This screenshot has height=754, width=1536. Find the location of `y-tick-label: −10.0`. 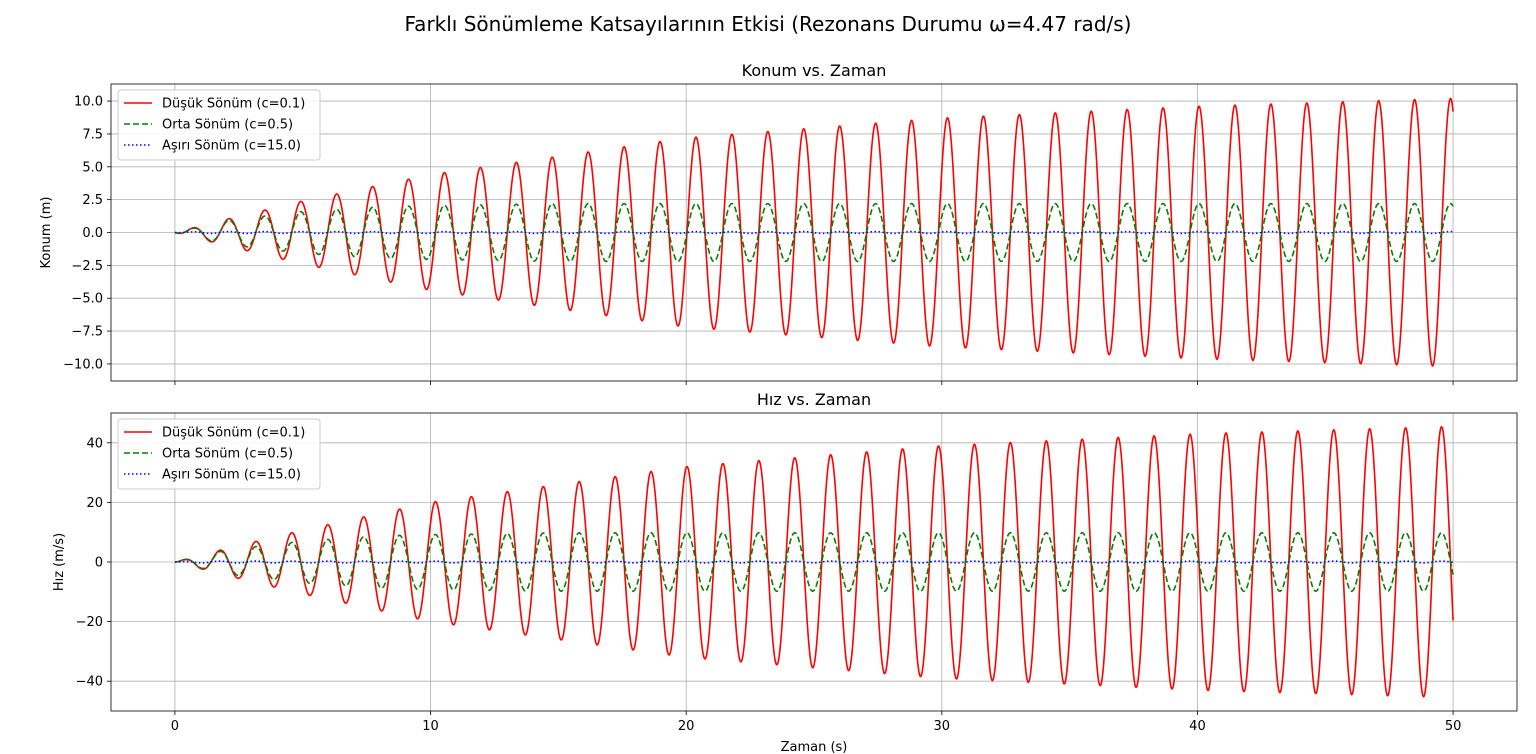

y-tick-label: −10.0 is located at coordinates (83, 364).